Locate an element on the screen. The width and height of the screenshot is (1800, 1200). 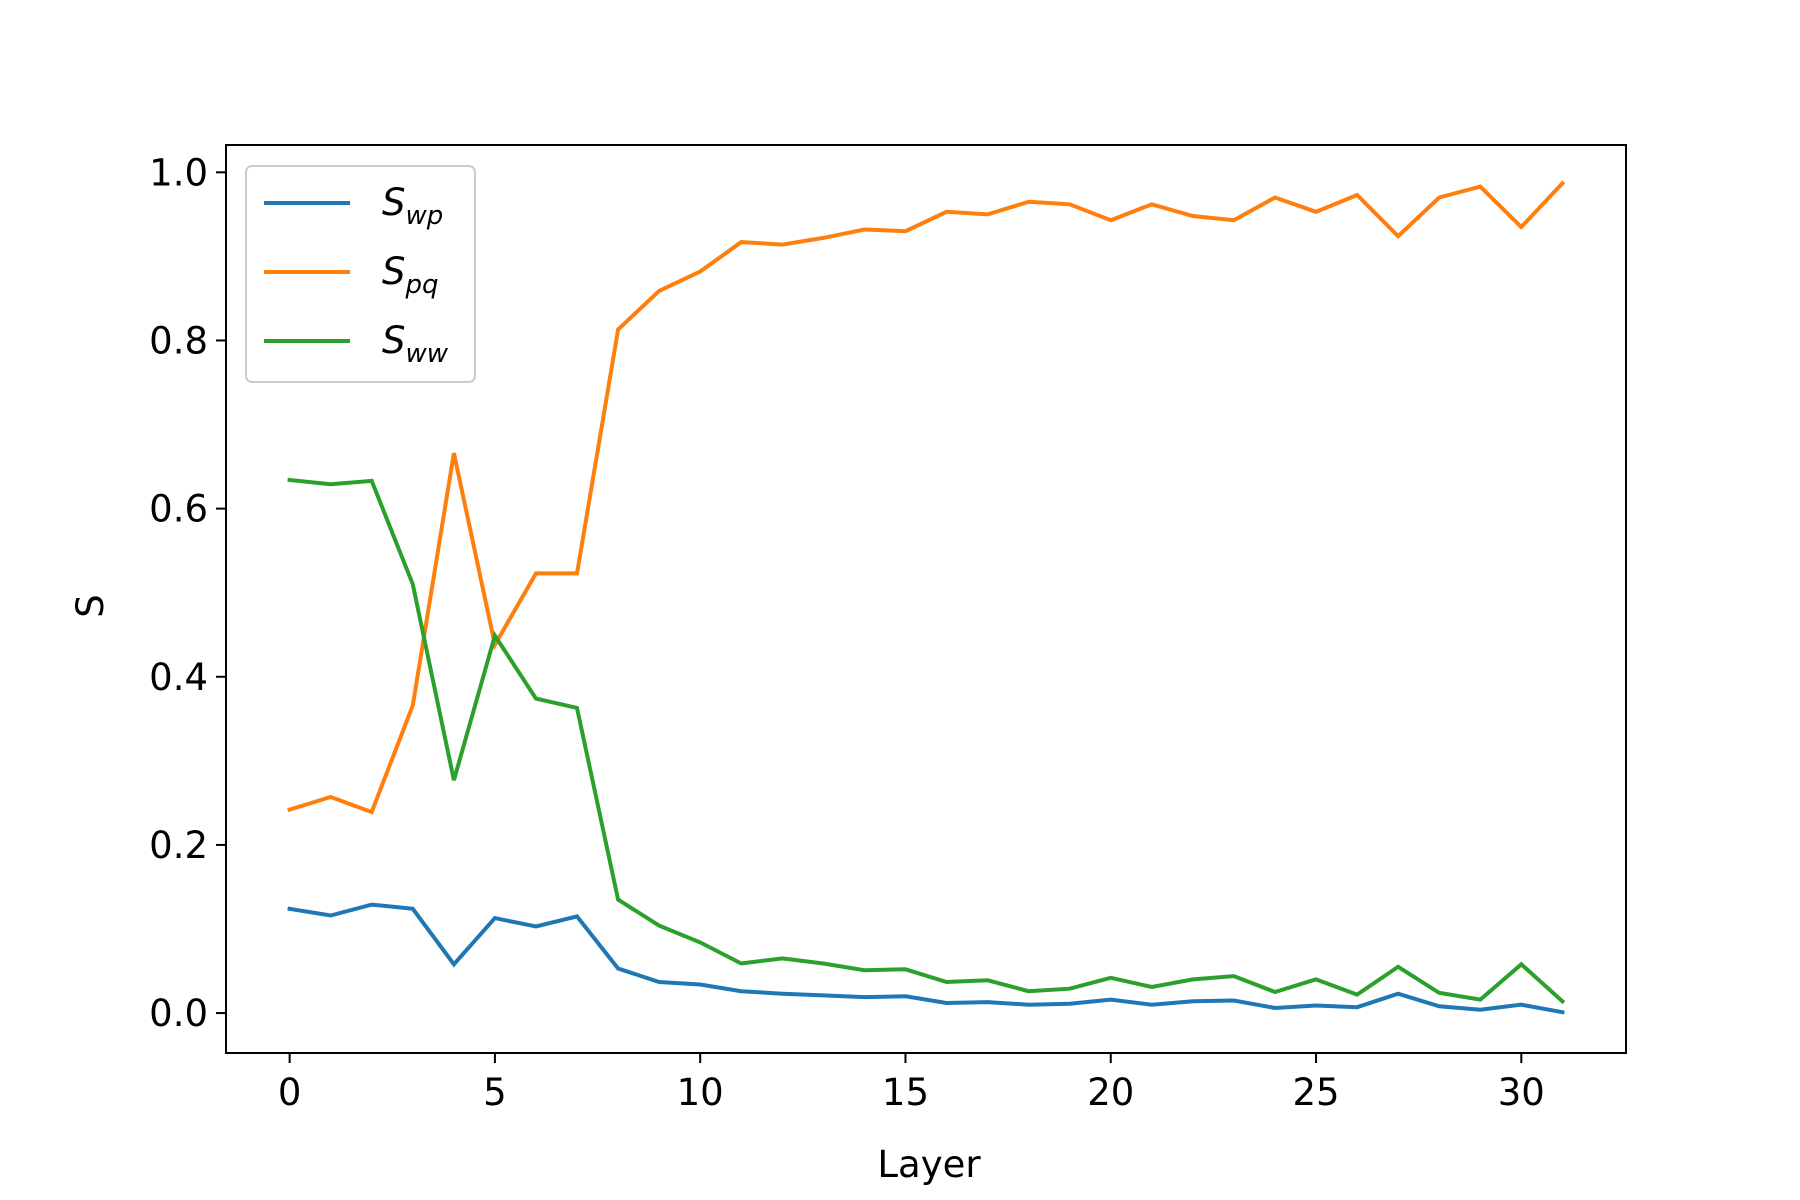
x-tick-label-25: 25 is located at coordinates (1315, 1092).